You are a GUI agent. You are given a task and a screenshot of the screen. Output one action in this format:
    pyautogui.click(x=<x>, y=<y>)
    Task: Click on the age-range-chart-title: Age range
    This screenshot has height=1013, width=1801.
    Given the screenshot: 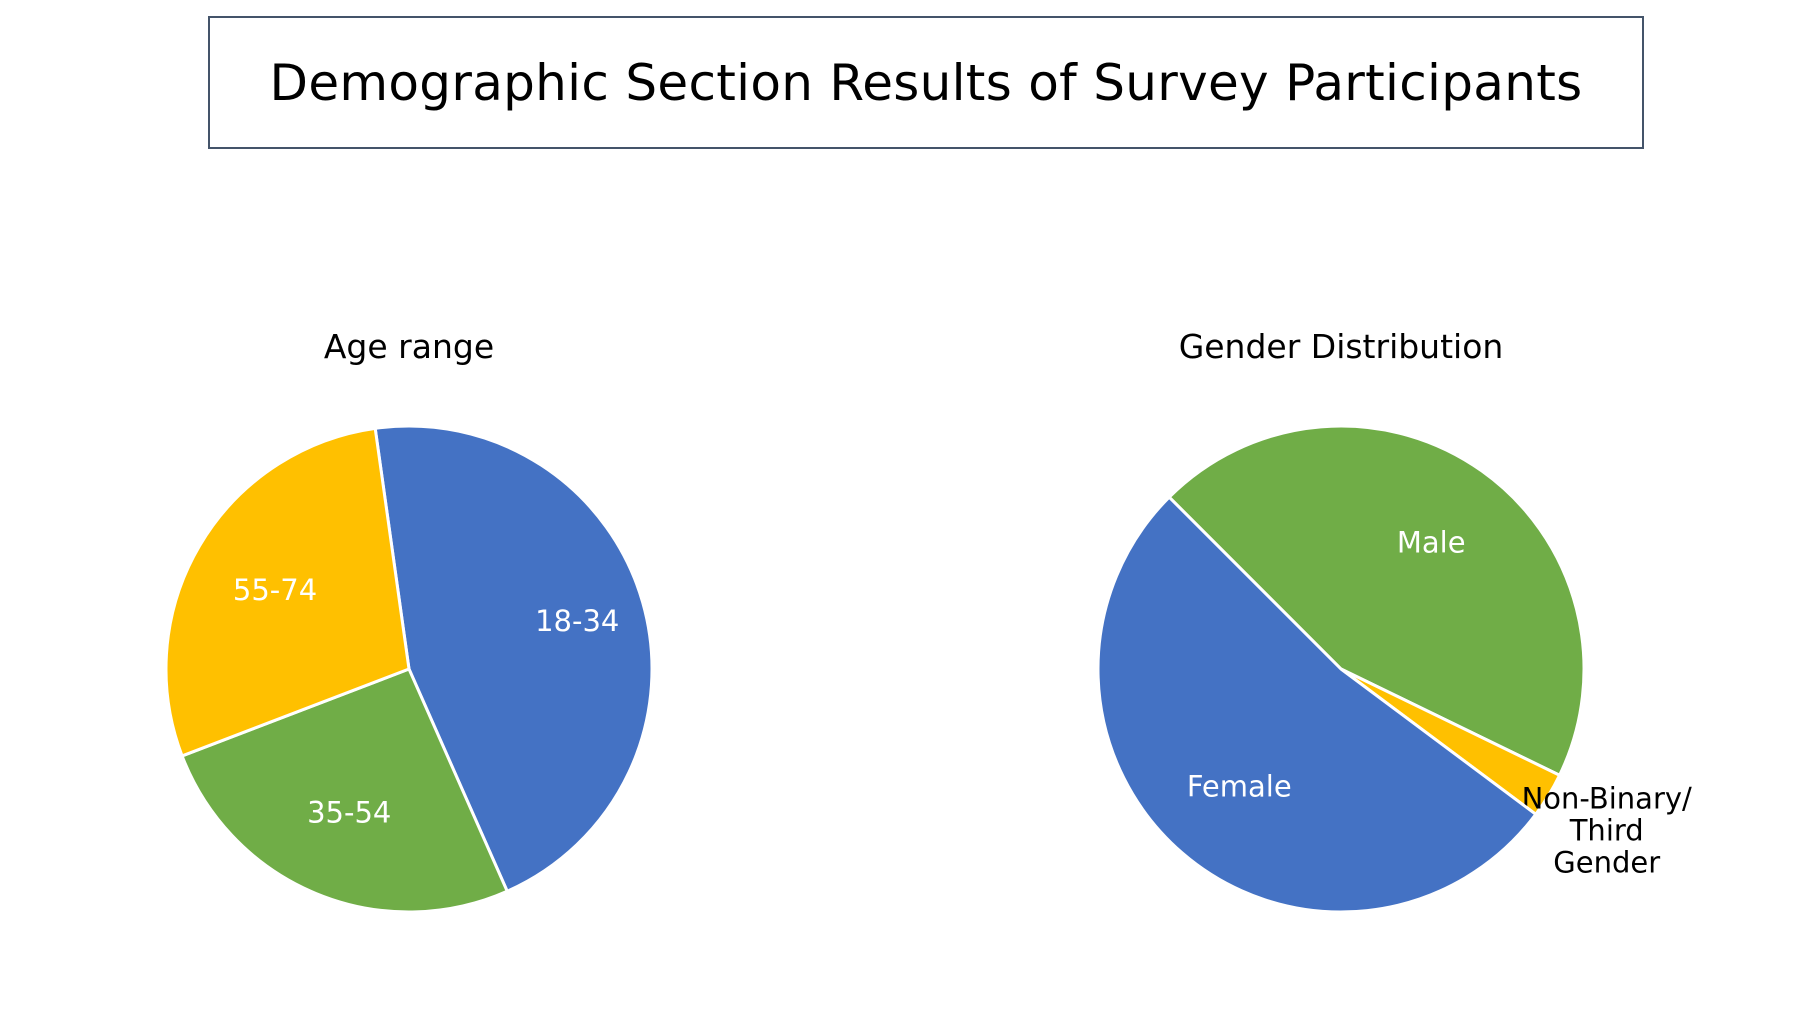 What is the action you would take?
    pyautogui.click(x=409, y=346)
    